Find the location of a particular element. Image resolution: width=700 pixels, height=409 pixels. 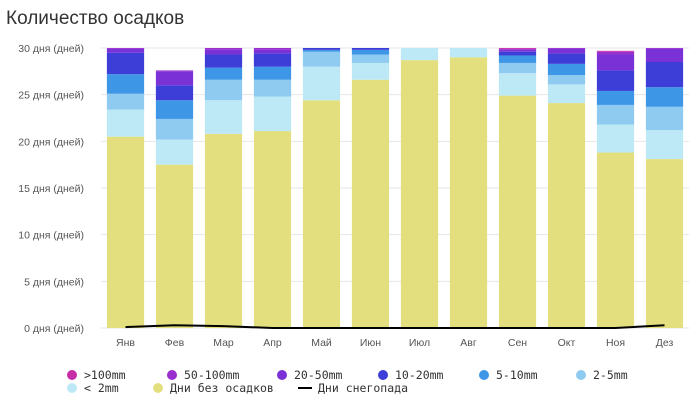

legend-label: < 2mm is located at coordinates (101, 388).